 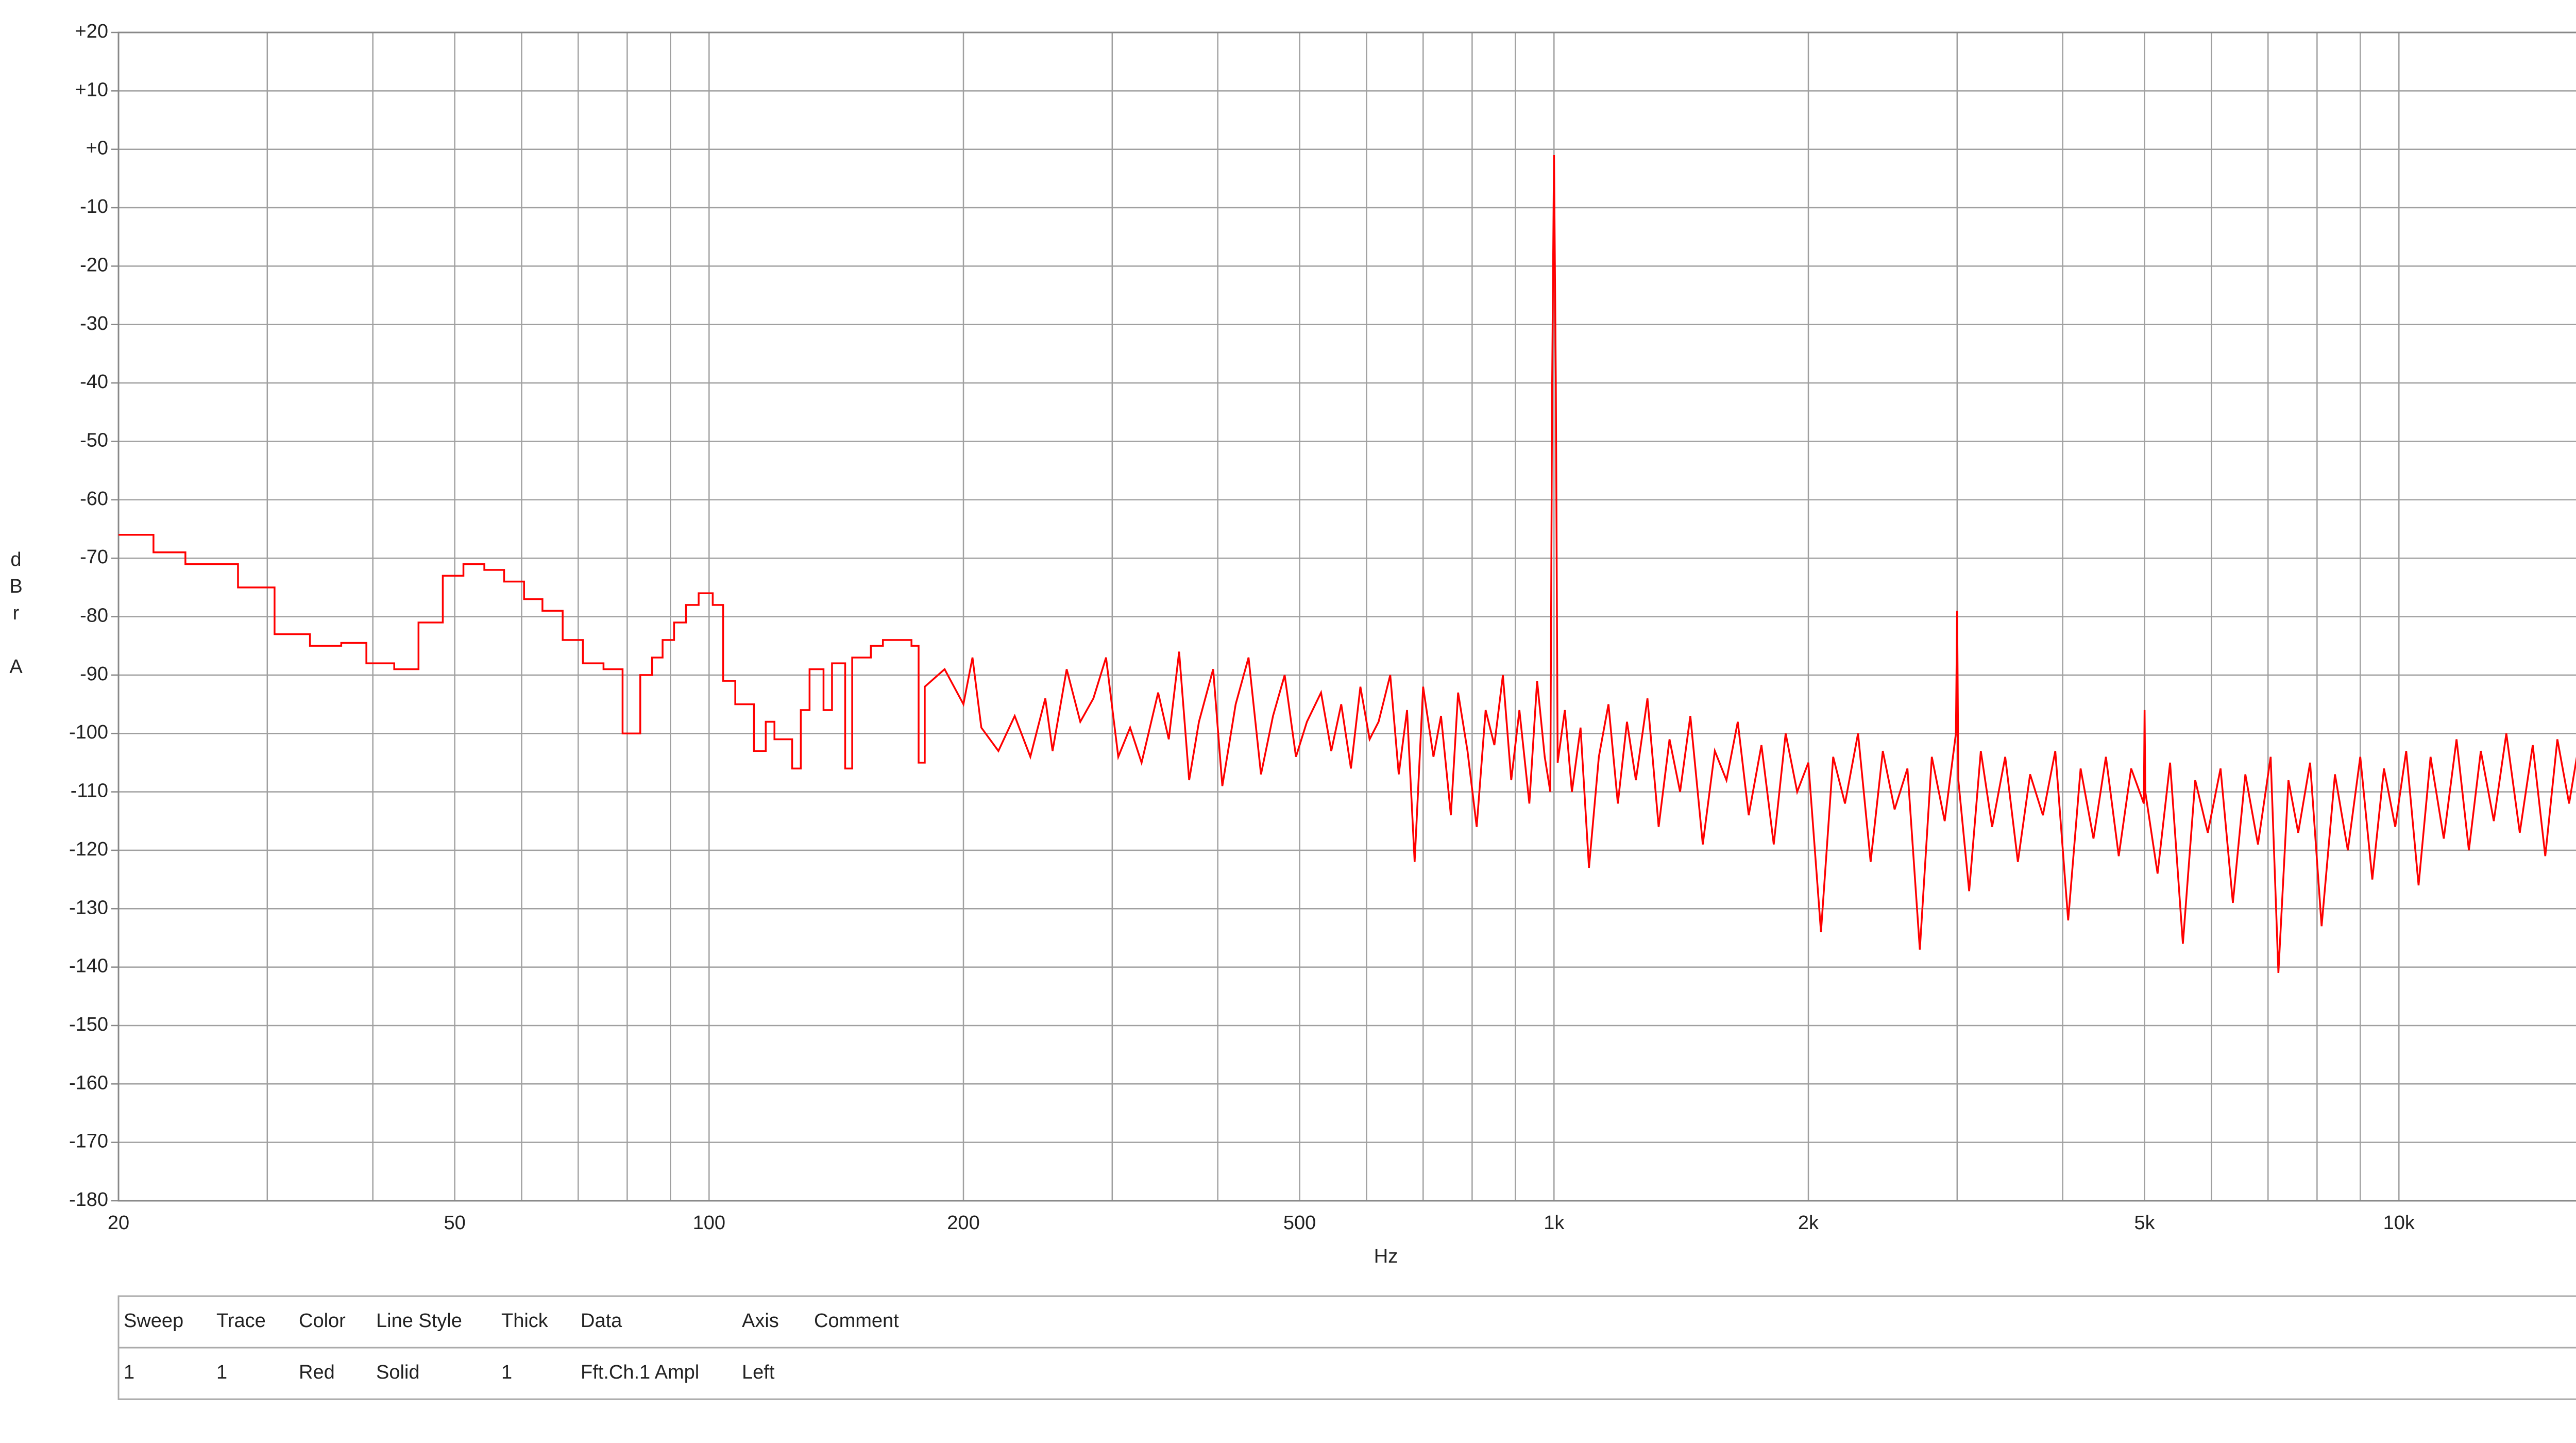 What do you see at coordinates (88, 1024) in the screenshot?
I see `y-tick-label: -150` at bounding box center [88, 1024].